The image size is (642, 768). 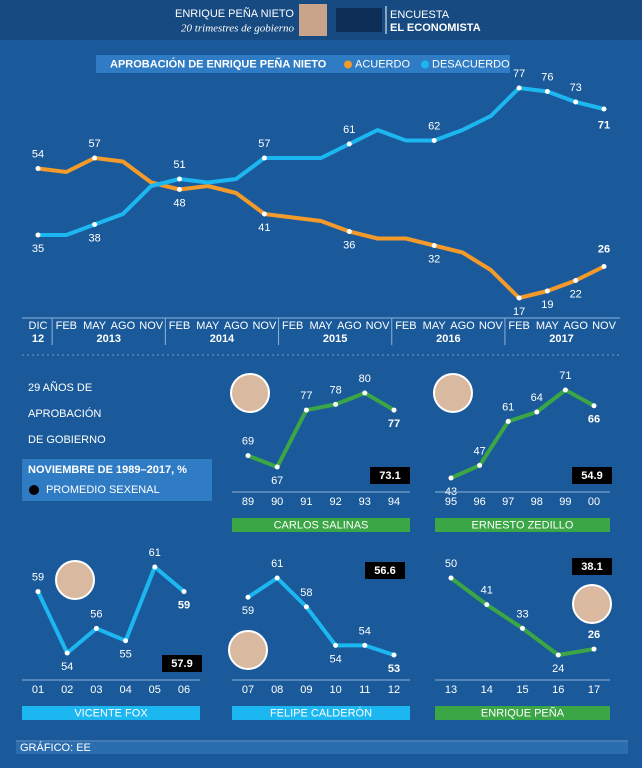 I want to click on data-label: 67, so click(x=277, y=481).